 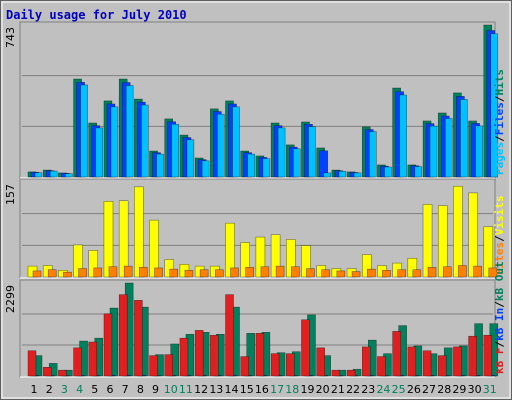 What do you see at coordinates (292, 389) in the screenshot?
I see `x-tick-label: 18` at bounding box center [292, 389].